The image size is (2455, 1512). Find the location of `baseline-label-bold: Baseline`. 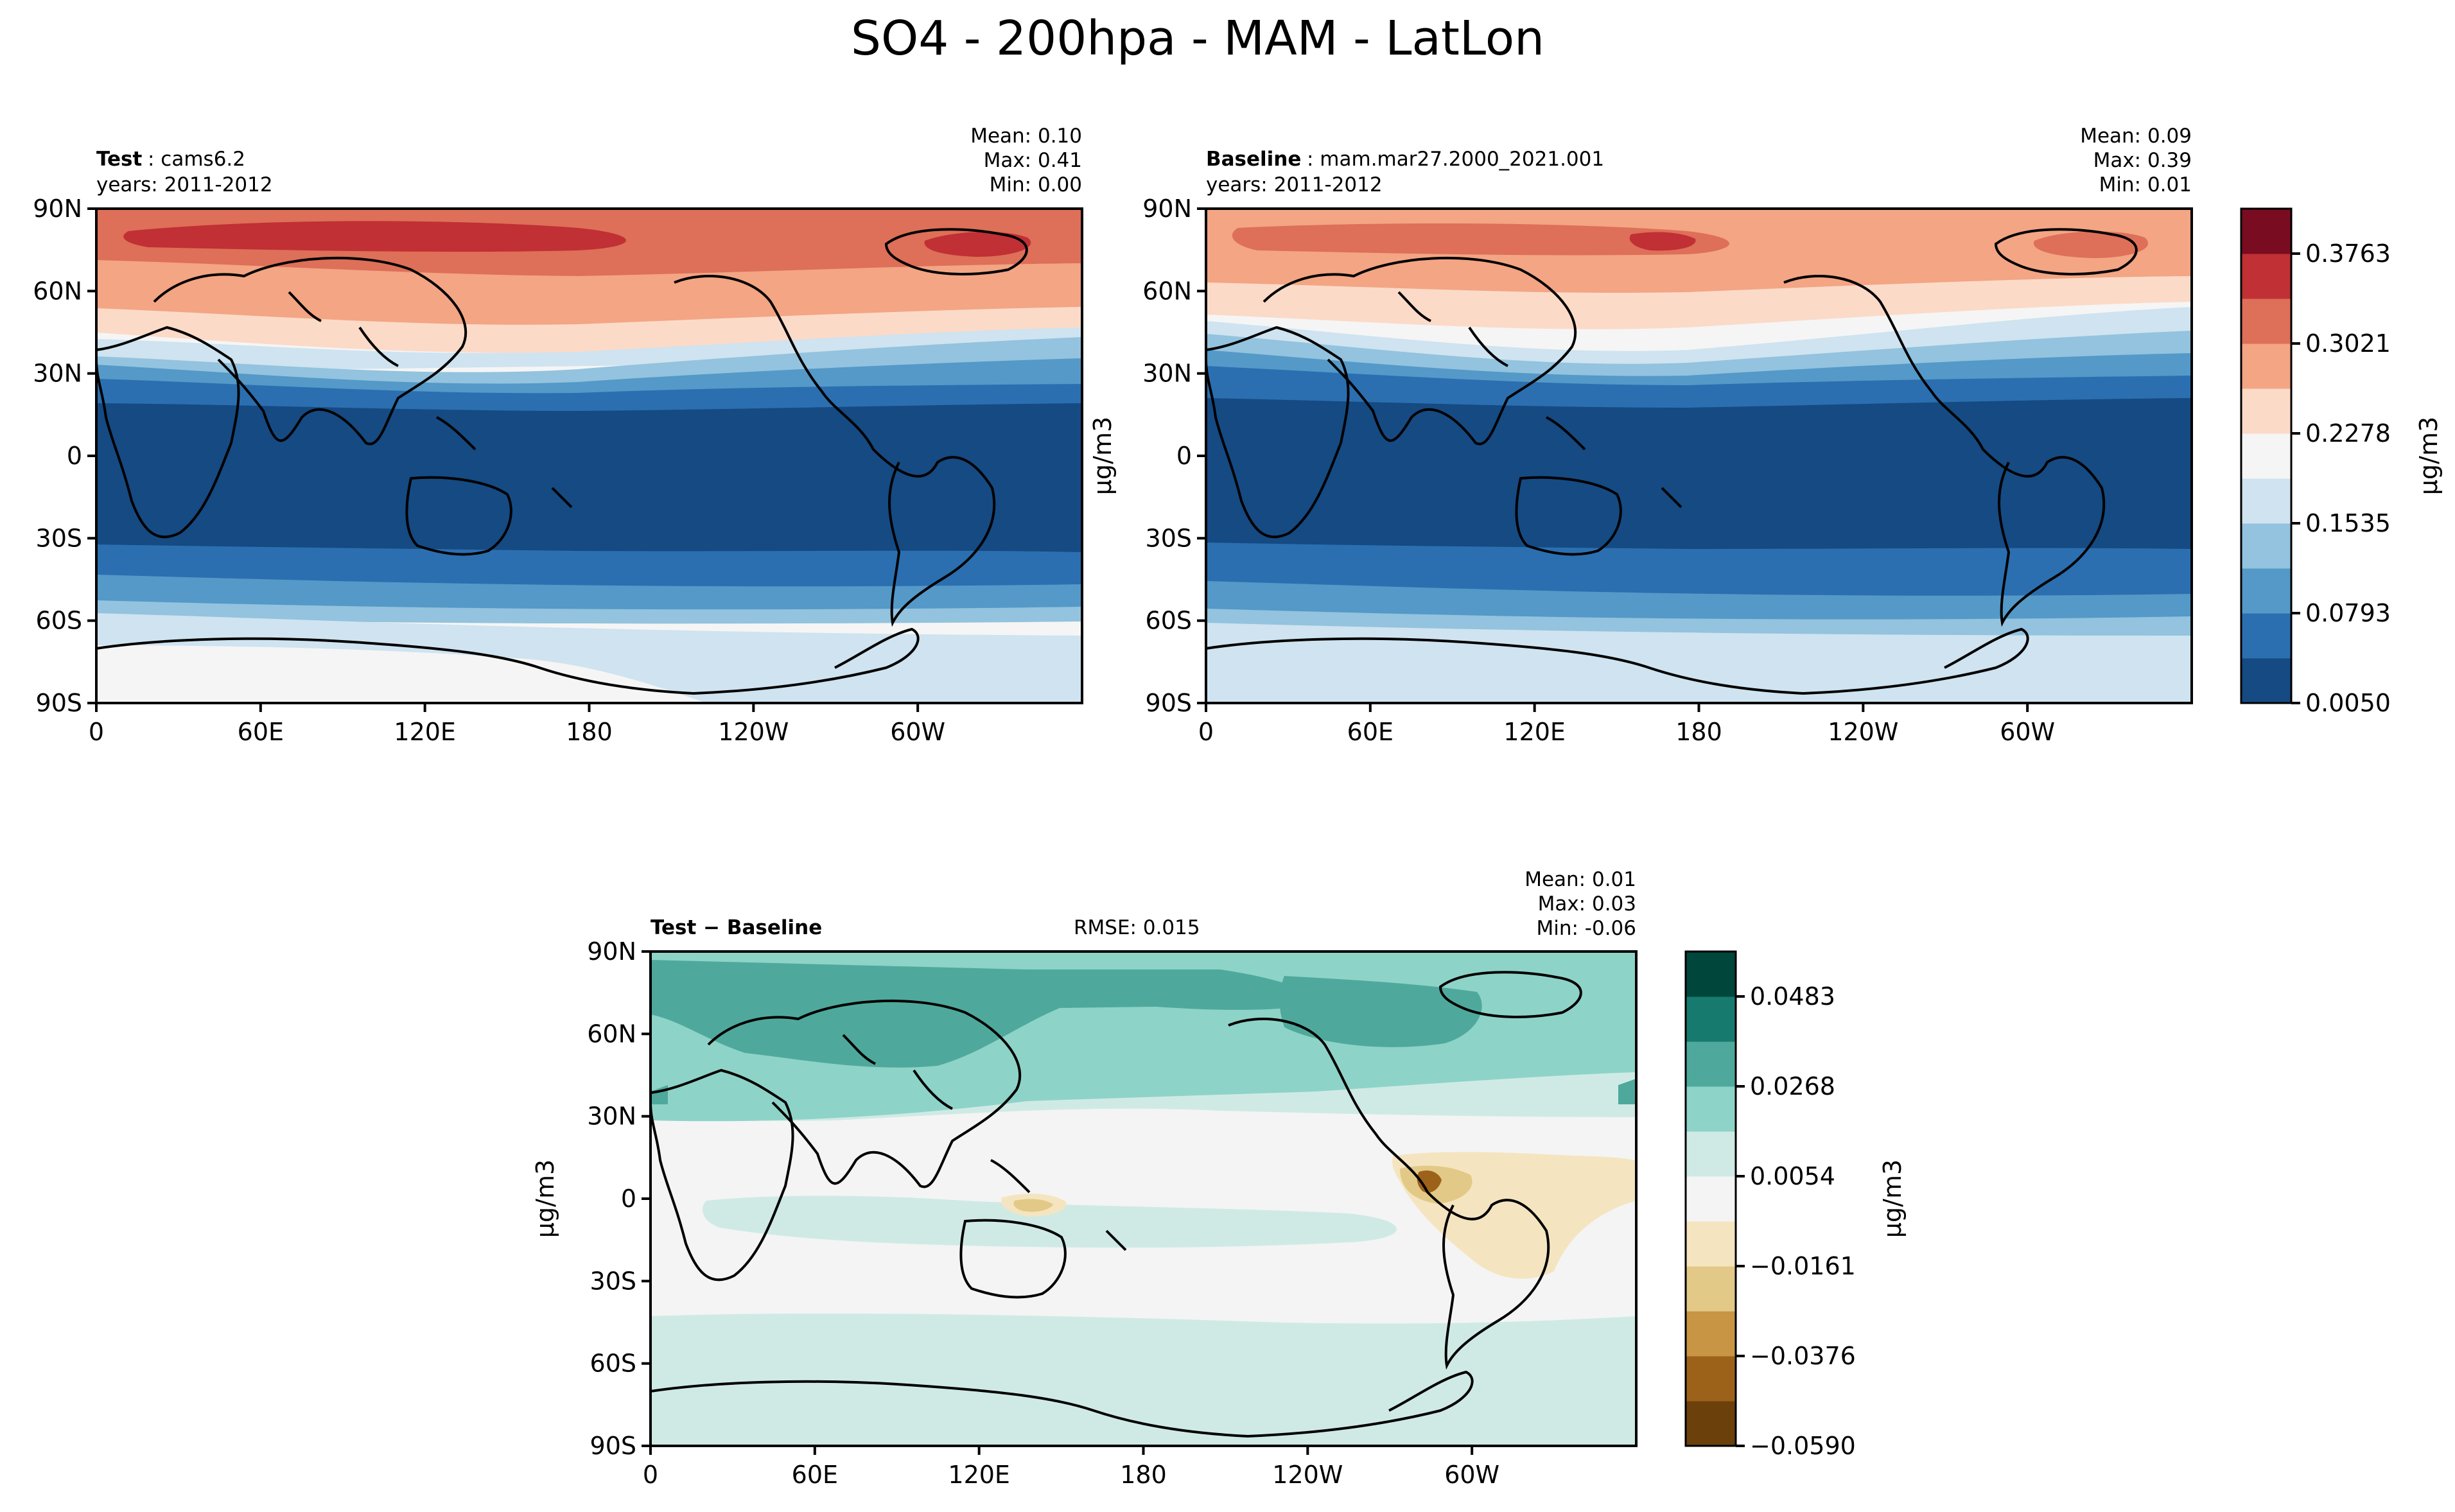

baseline-label-bold: Baseline is located at coordinates (1253, 159).